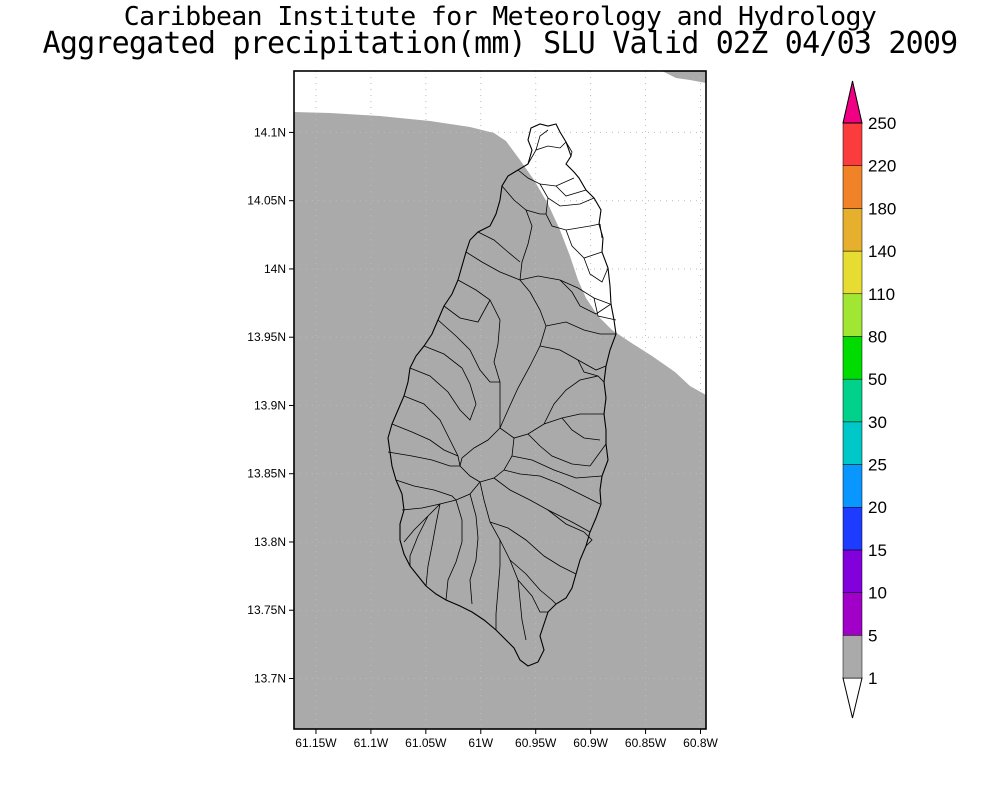 Image resolution: width=1000 pixels, height=800 pixels. Describe the element at coordinates (882, 123) in the screenshot. I see `colorbar-label: 250` at that location.